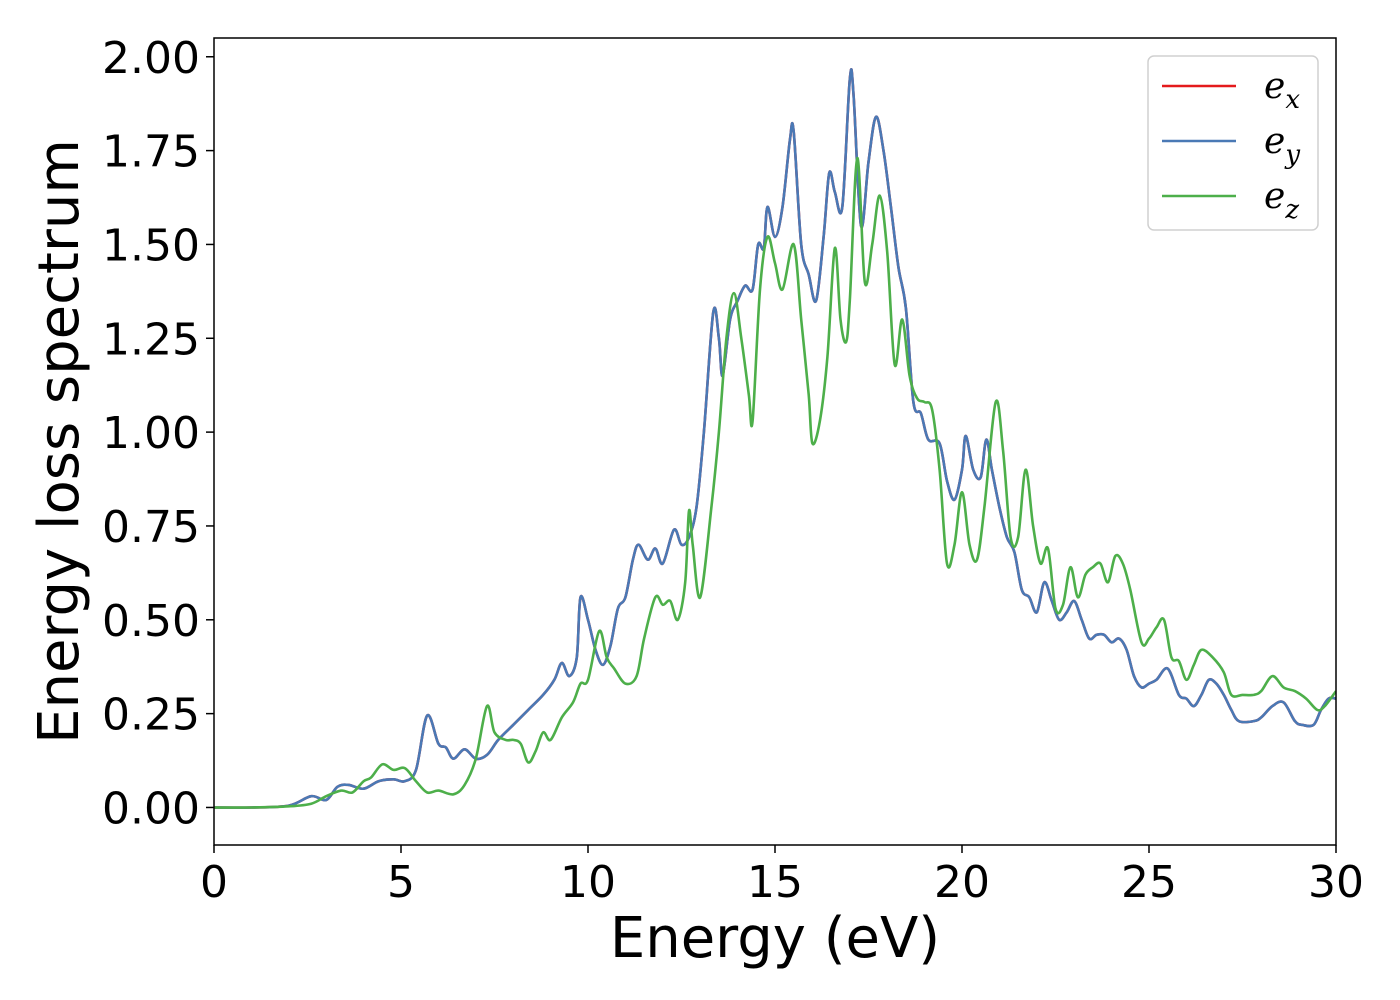 The image size is (1400, 1000). Describe the element at coordinates (59, 441) in the screenshot. I see `y-axis-label: Energy loss spectrum` at that location.